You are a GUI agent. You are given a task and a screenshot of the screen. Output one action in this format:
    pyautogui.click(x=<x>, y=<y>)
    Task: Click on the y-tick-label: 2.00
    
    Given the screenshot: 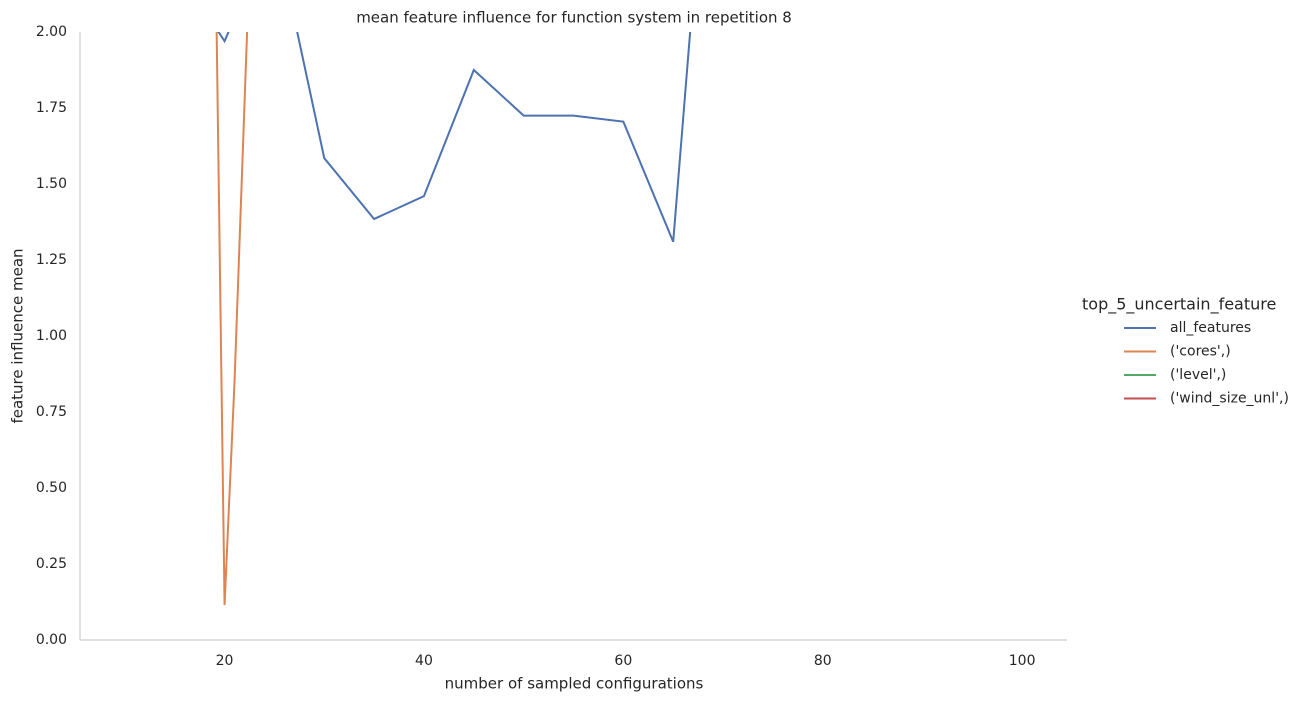 What is the action you would take?
    pyautogui.click(x=51, y=32)
    